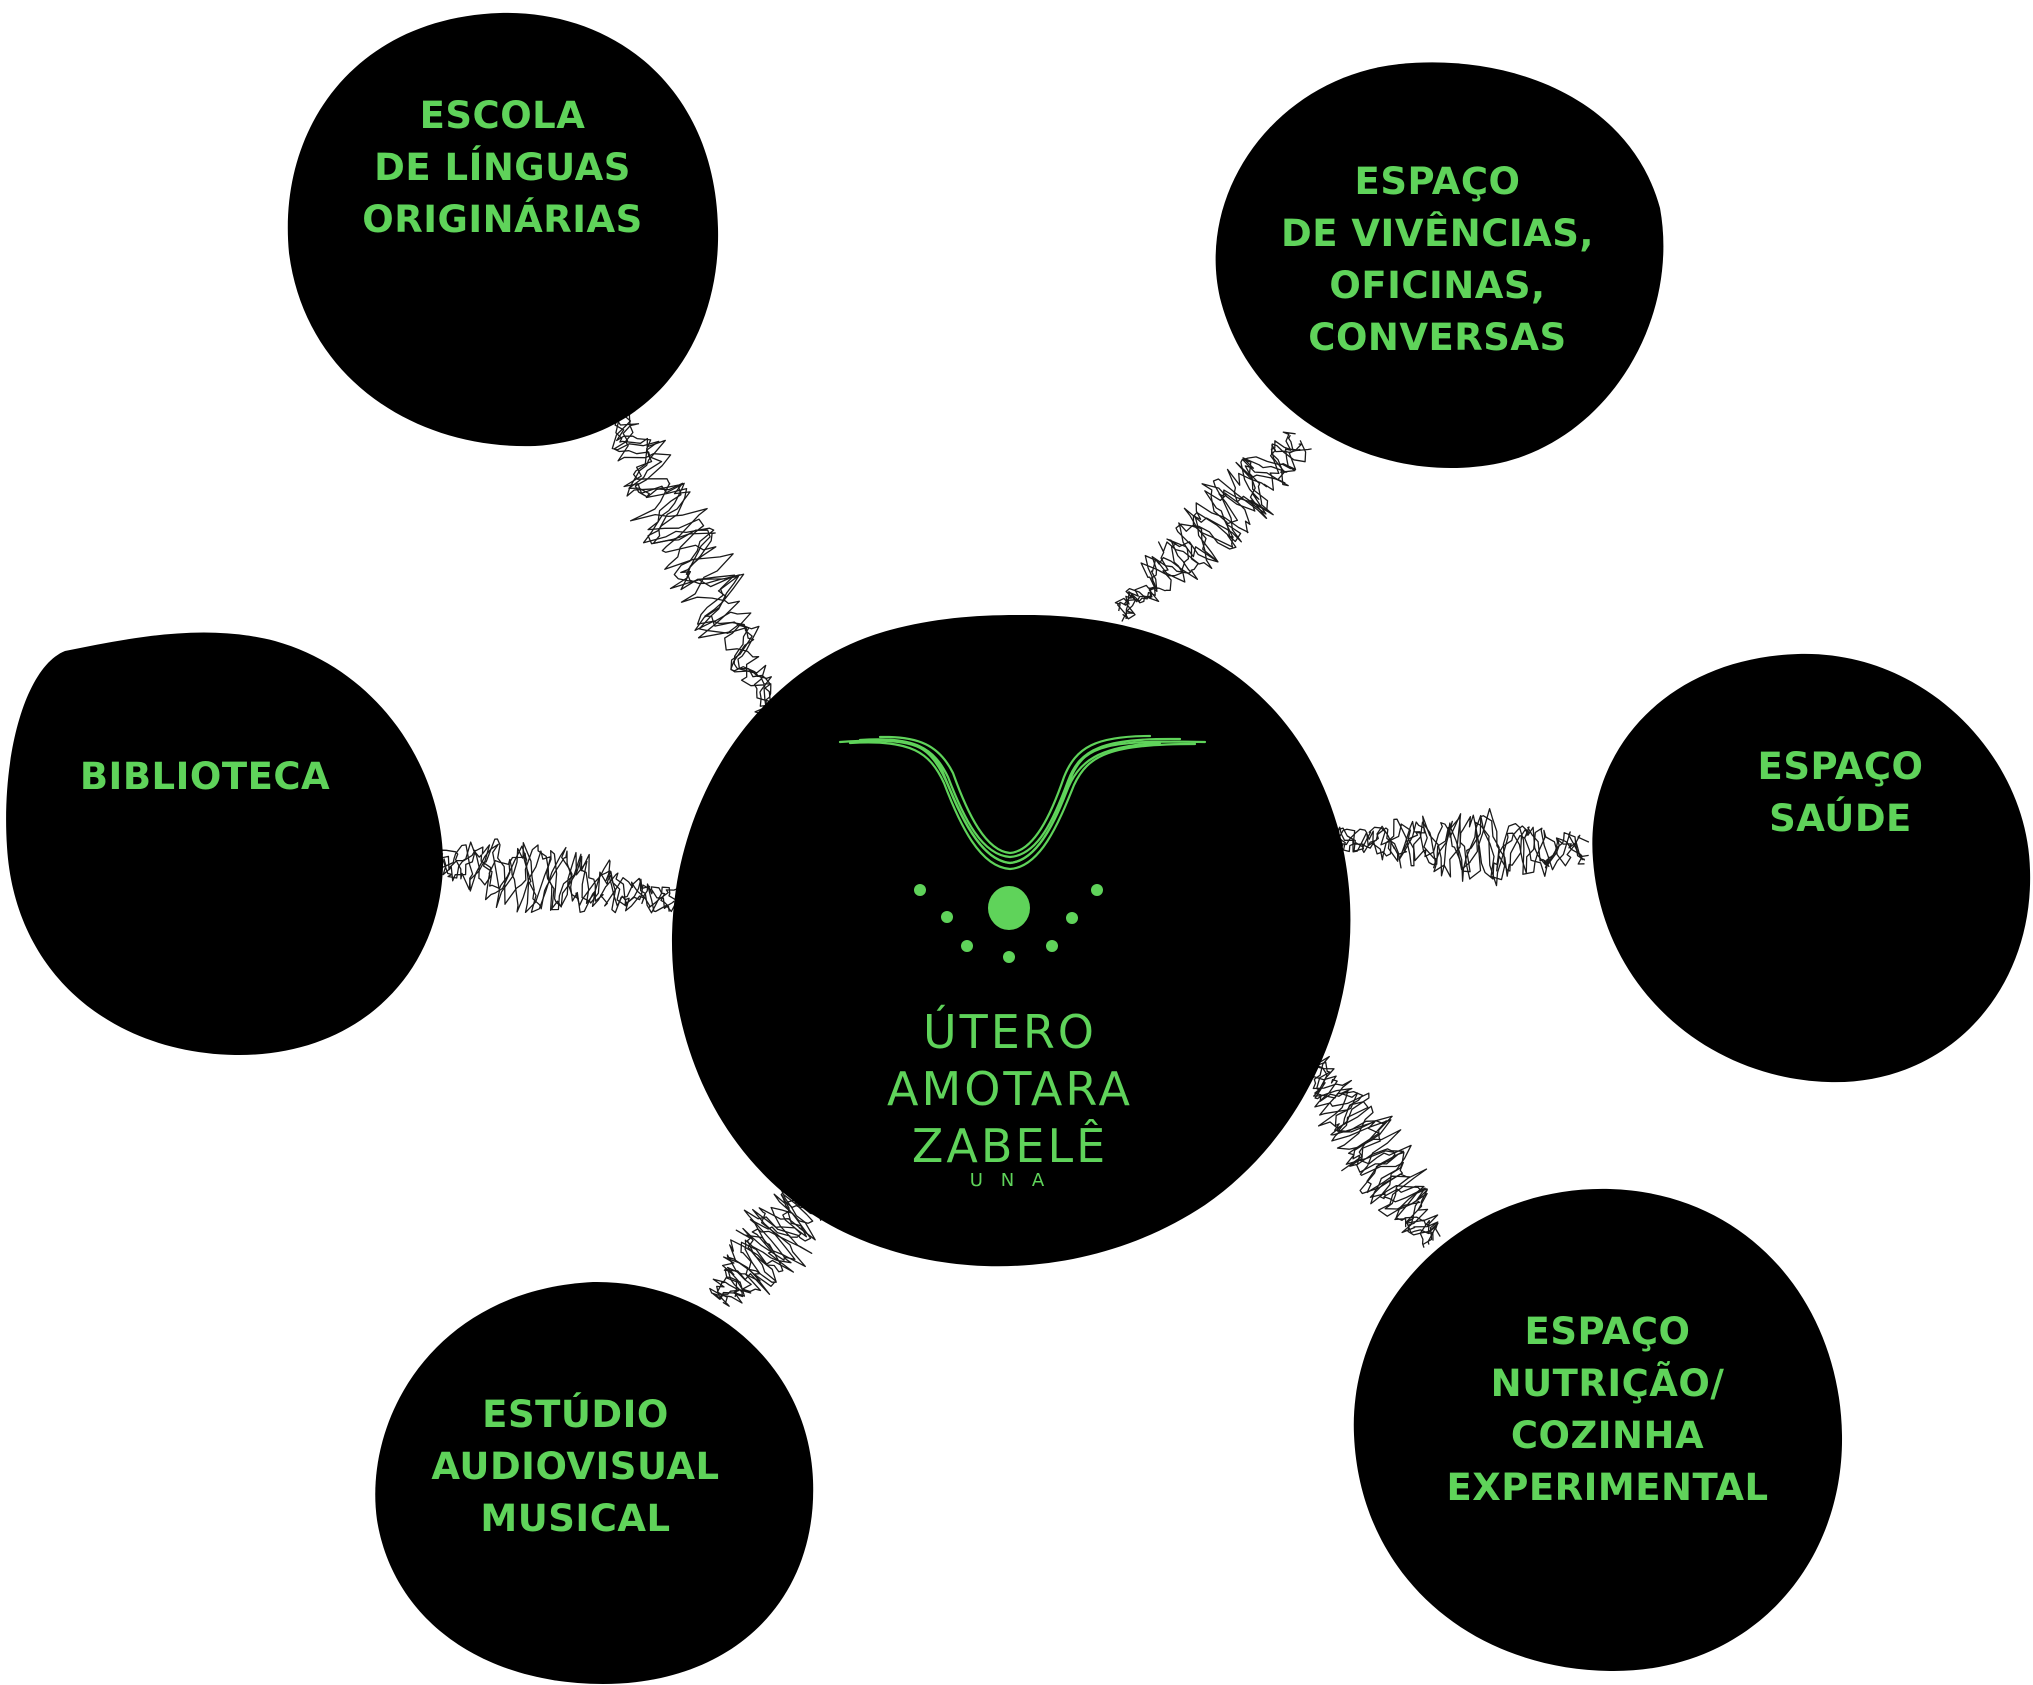 Image resolution: width=2033 pixels, height=1685 pixels. What do you see at coordinates (559, 876) in the screenshot?
I see `connector-biblioteca` at bounding box center [559, 876].